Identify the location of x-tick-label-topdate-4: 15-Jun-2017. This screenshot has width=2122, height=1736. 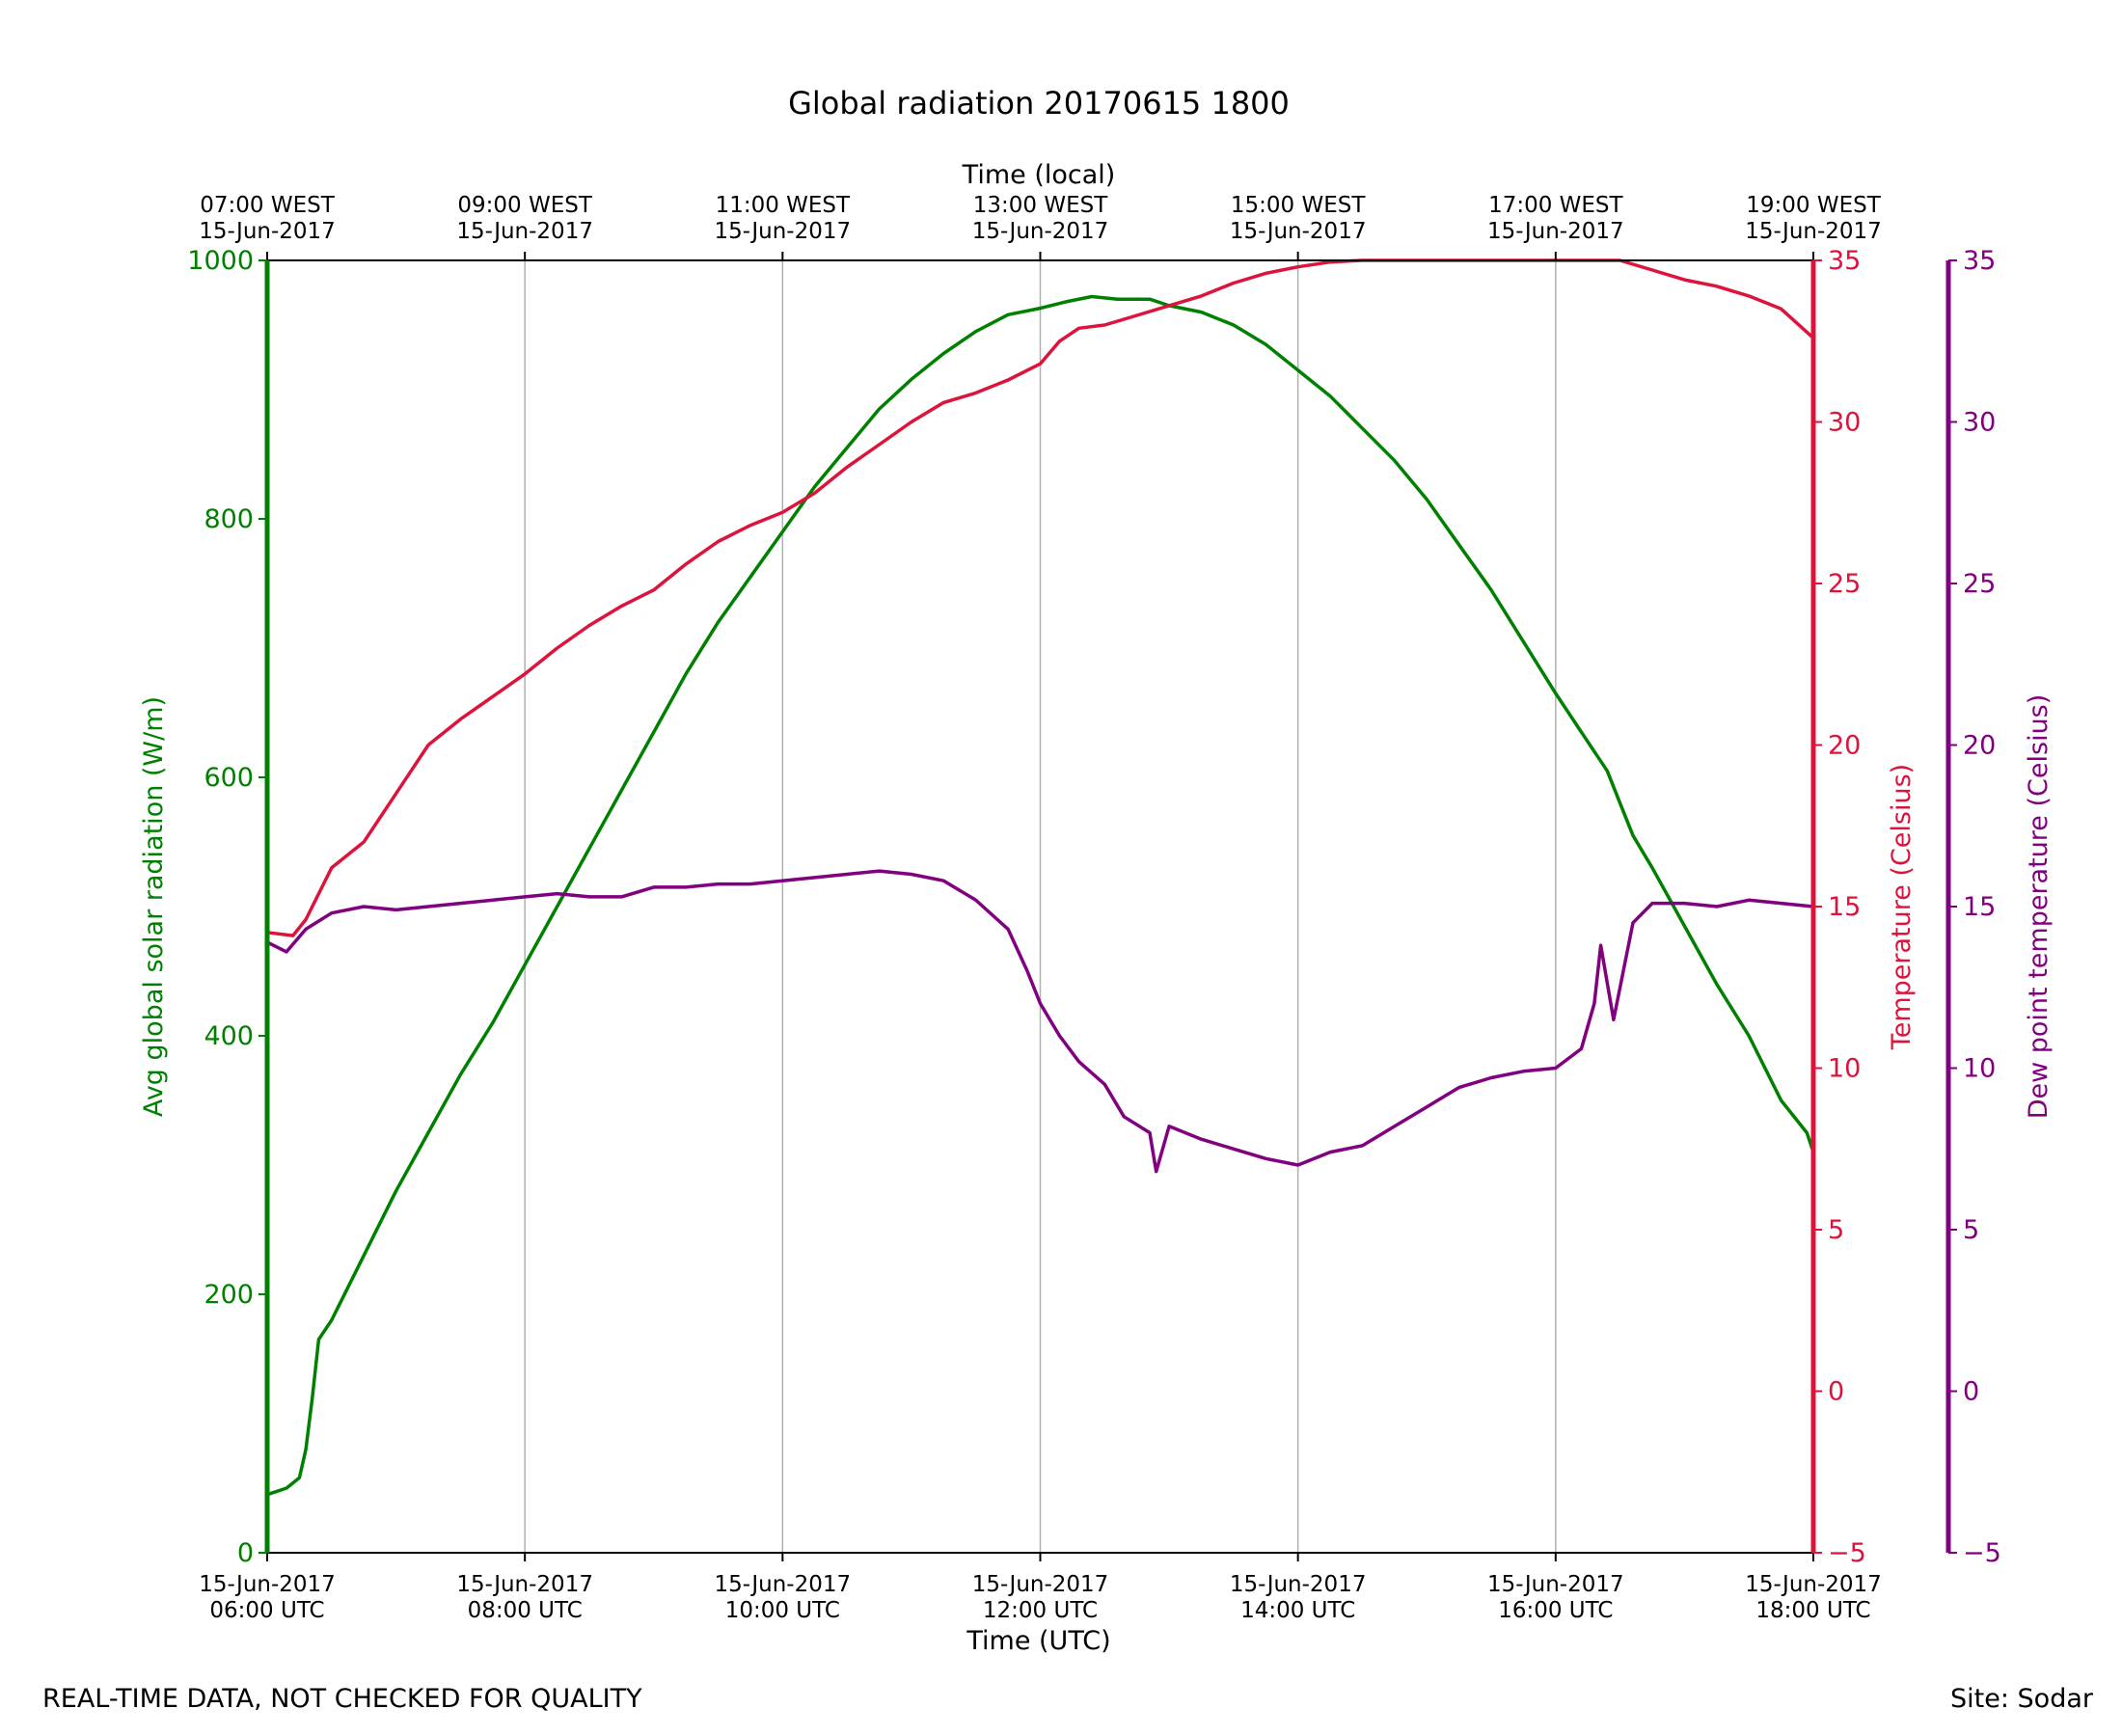
(1299, 231).